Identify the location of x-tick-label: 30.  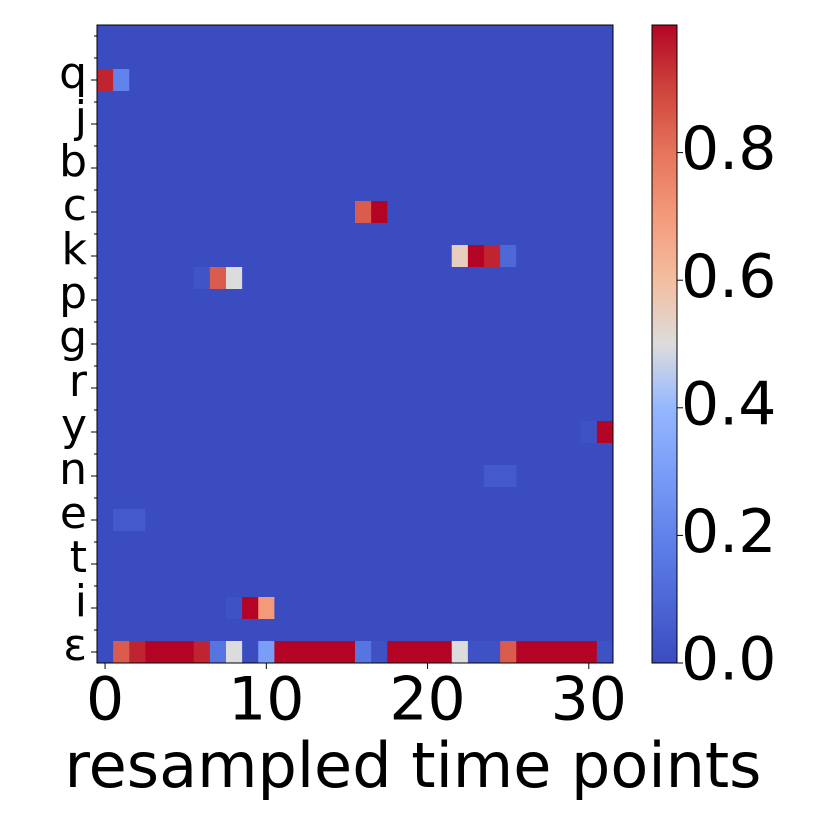
(589, 700).